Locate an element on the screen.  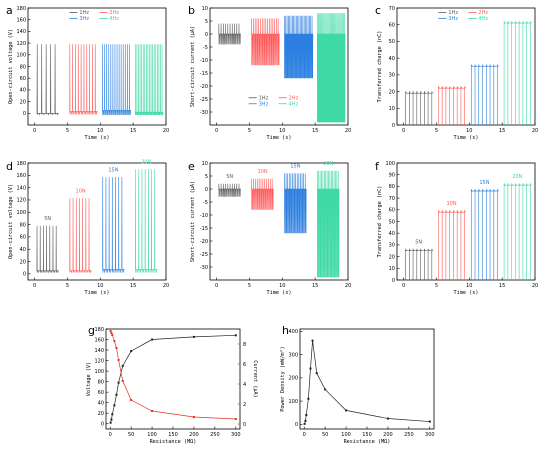
legend-label: 1Hz is located at coordinates (84, 13).